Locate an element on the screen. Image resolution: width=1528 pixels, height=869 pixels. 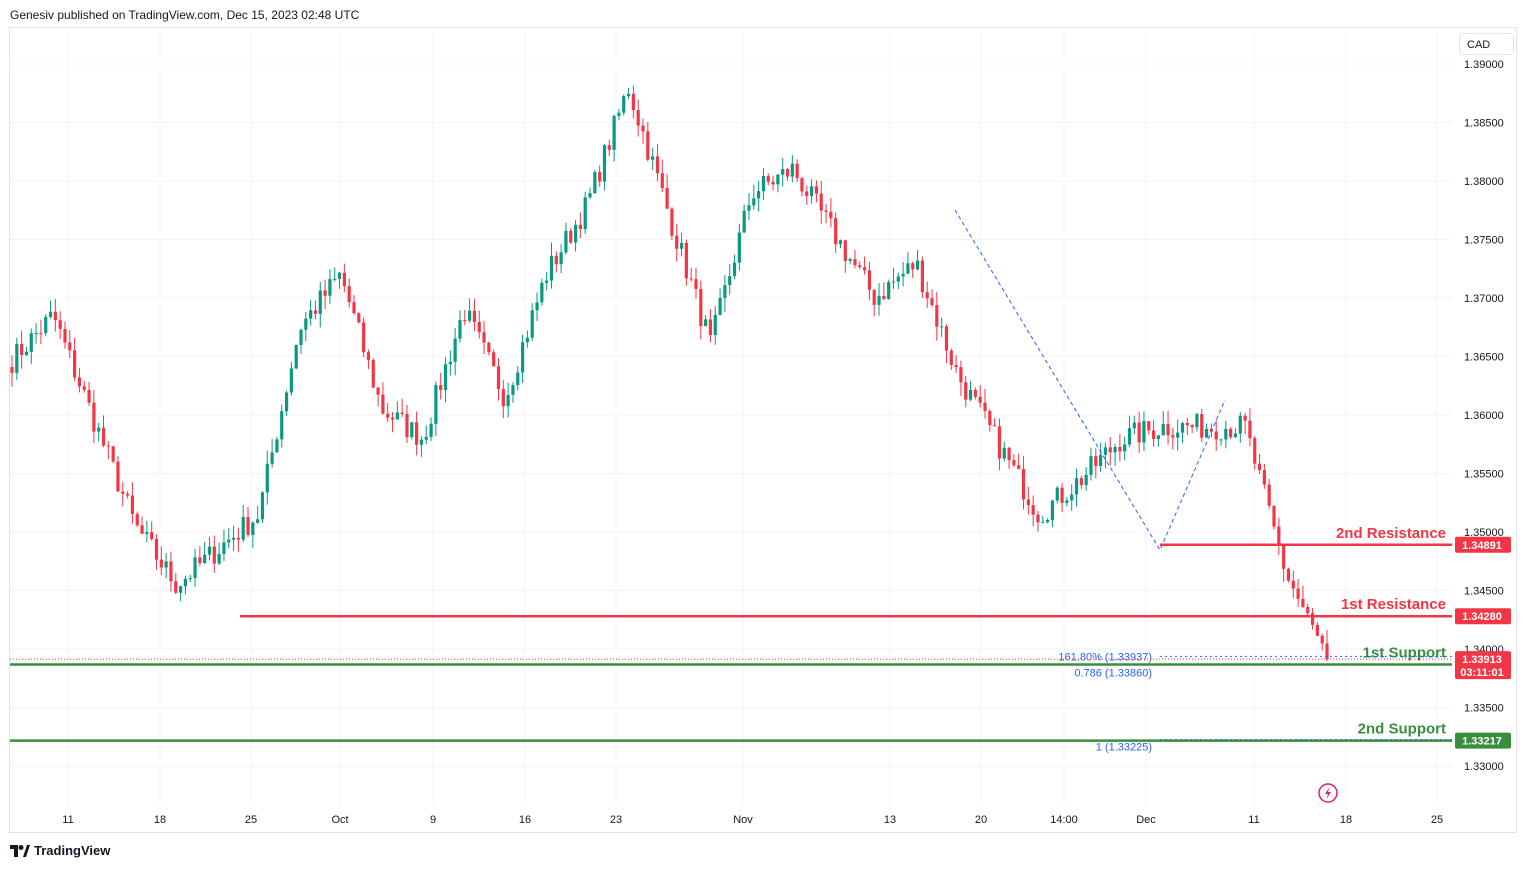
support-label: 2nd Support is located at coordinates (1402, 729).